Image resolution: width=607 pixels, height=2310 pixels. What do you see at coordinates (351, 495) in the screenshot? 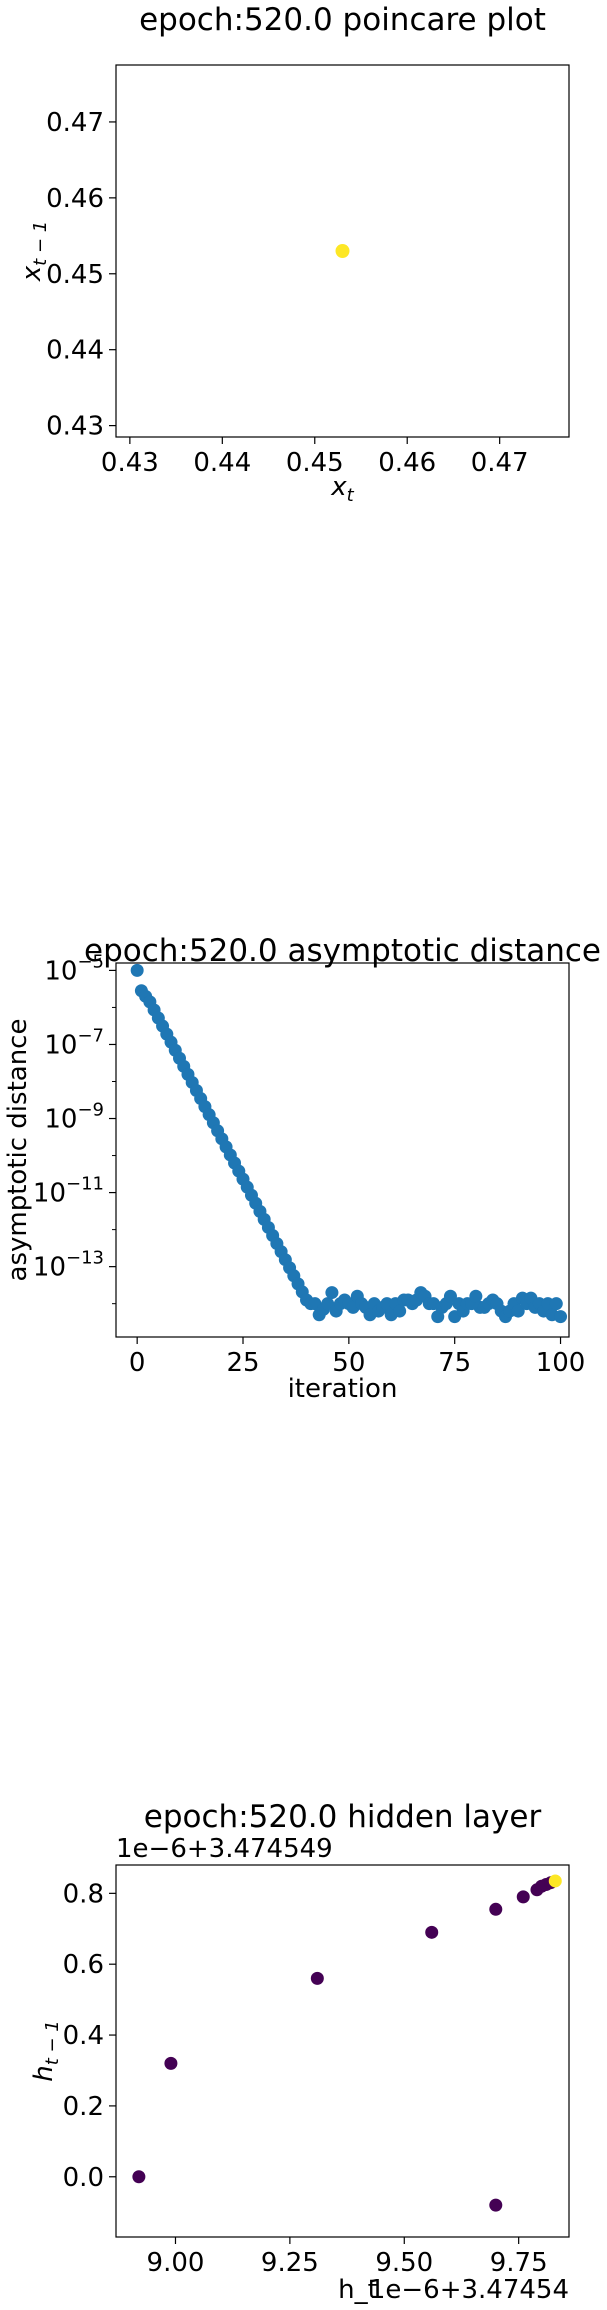
I see `x-axis-label-sub: t` at bounding box center [351, 495].